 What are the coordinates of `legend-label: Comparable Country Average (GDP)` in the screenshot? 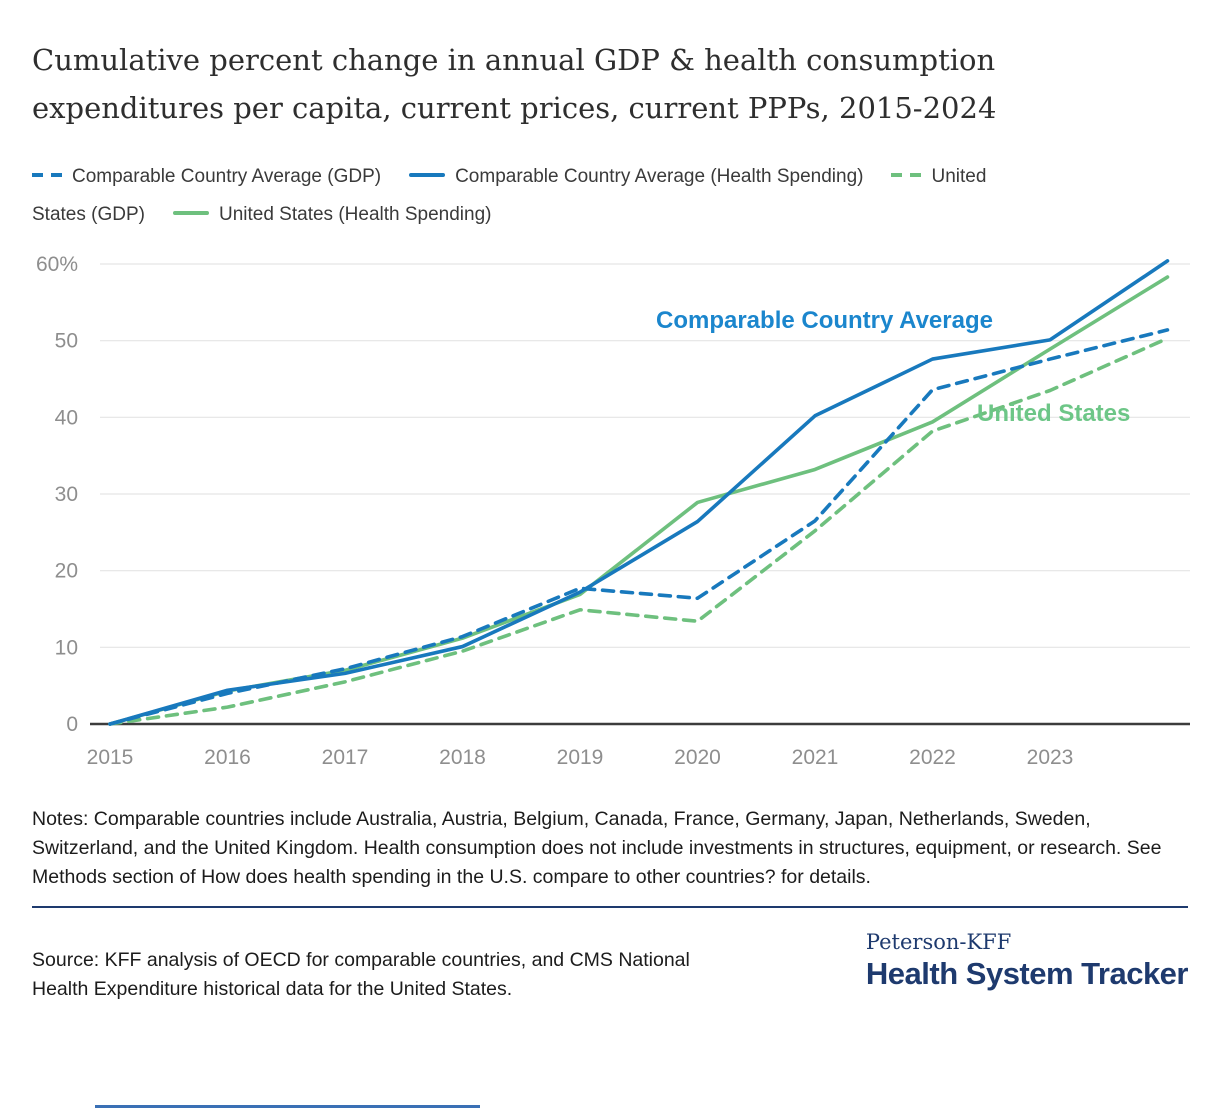 It's located at (227, 176).